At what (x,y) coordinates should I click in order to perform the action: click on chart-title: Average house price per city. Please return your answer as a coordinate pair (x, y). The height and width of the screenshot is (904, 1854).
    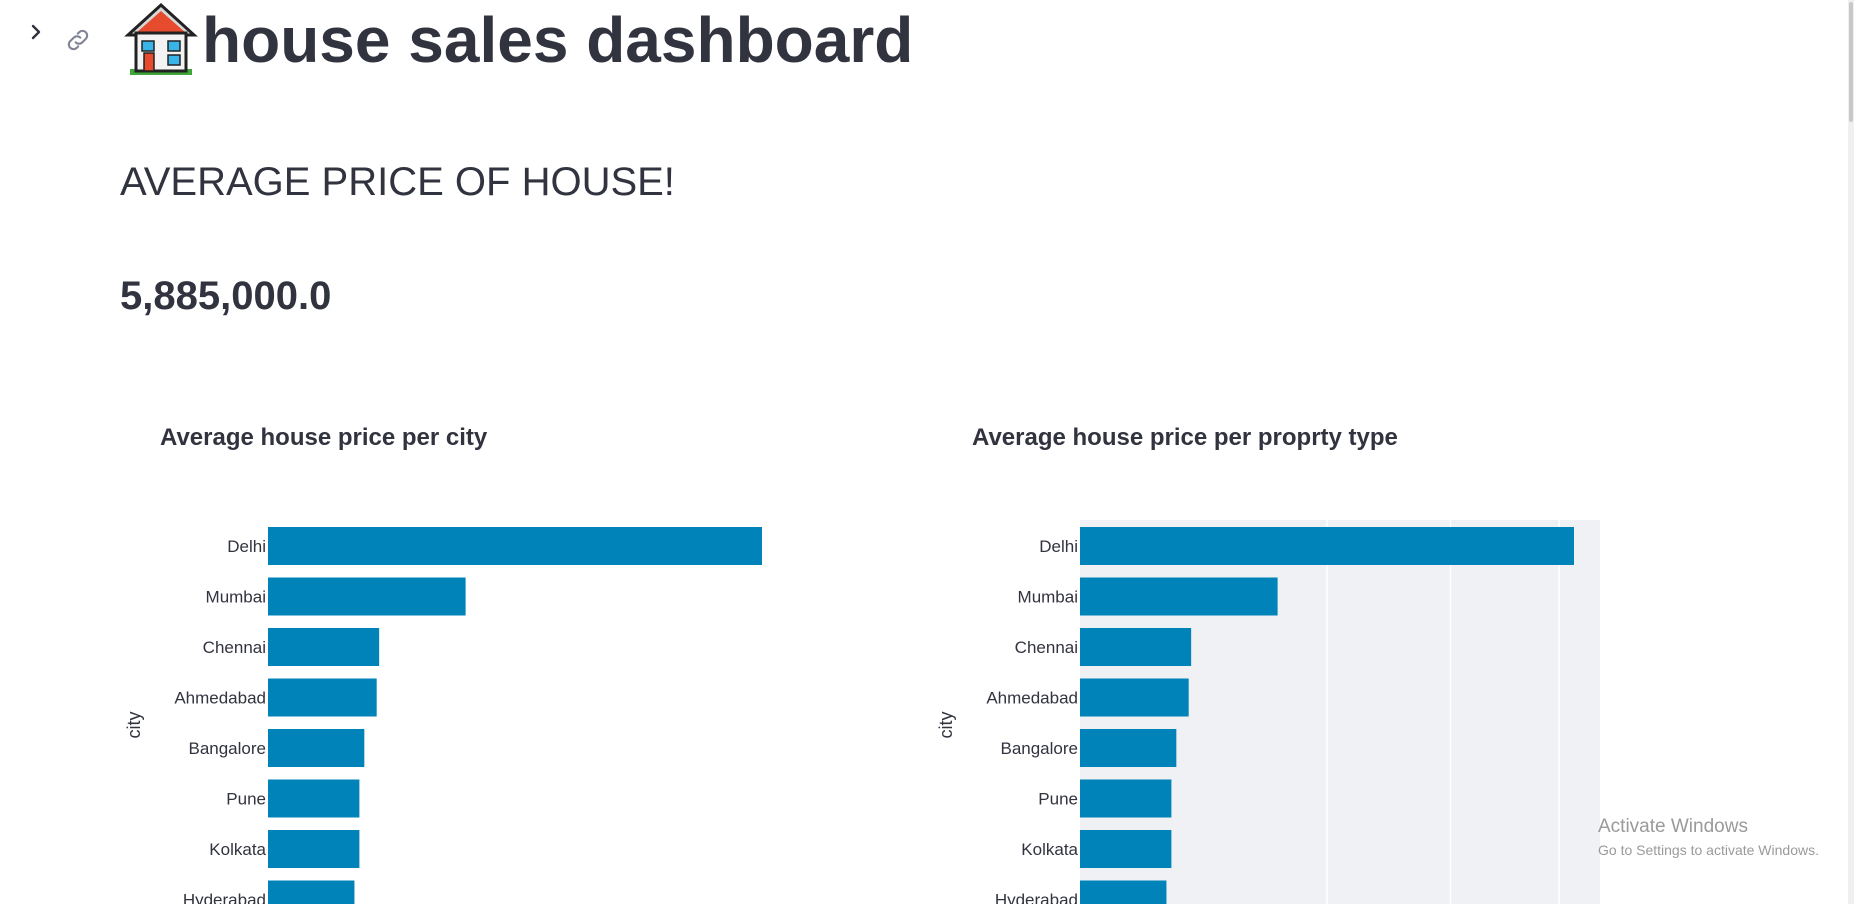
    Looking at the image, I should click on (324, 437).